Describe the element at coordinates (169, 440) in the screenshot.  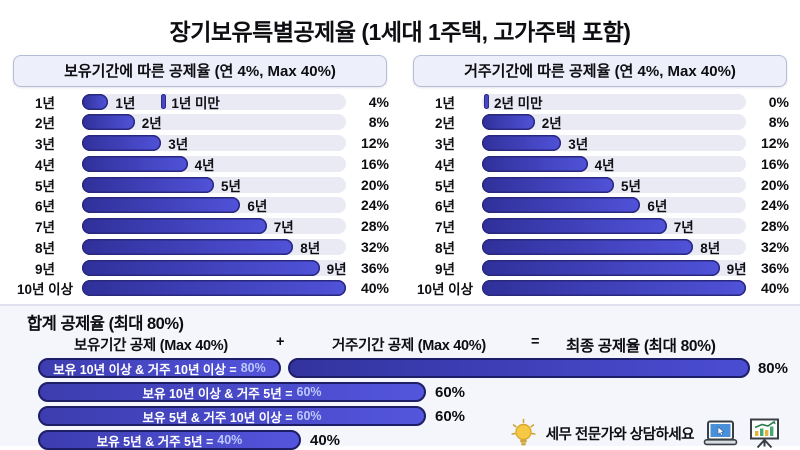
I see `summary-bar-label-pill: 보유 5년 & 거주 5년 = 40%` at that location.